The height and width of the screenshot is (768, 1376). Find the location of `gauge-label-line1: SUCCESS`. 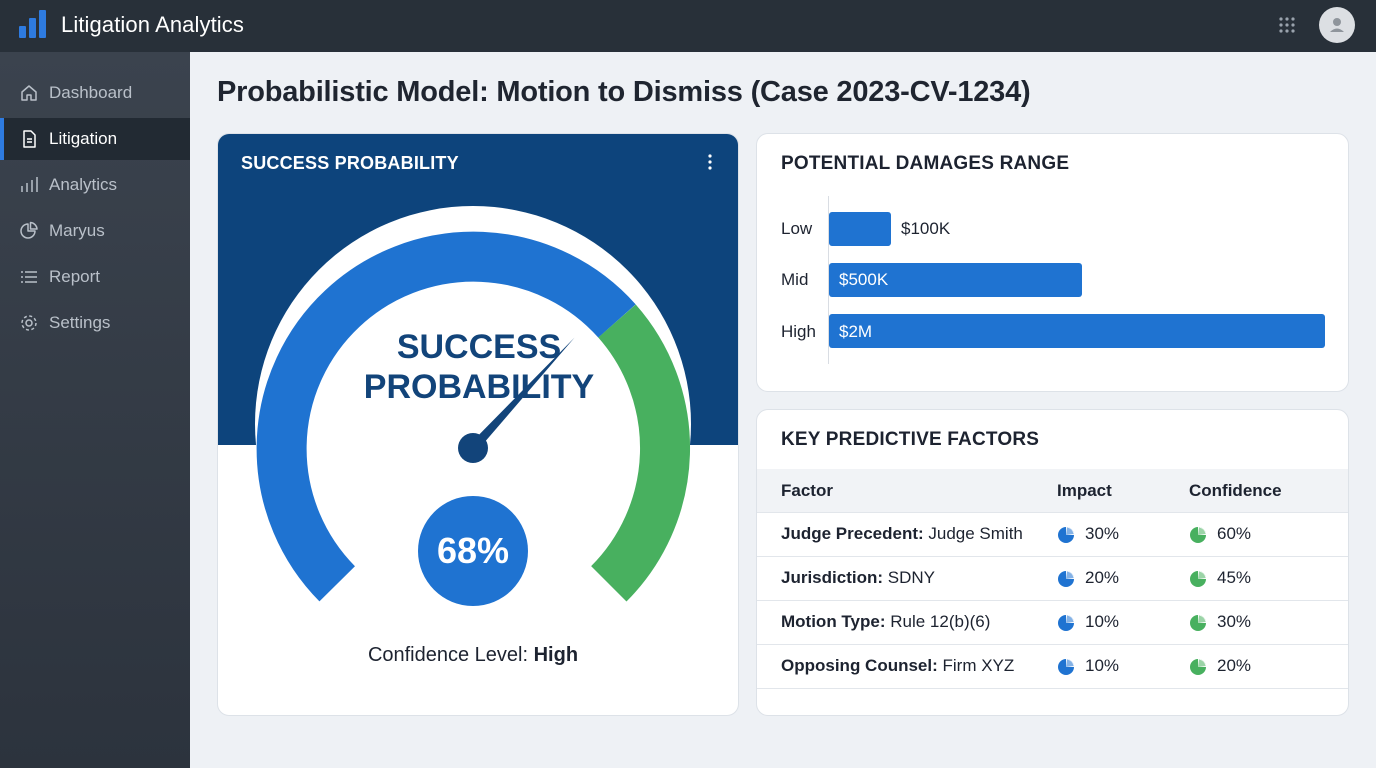

gauge-label-line1: SUCCESS is located at coordinates (479, 347).